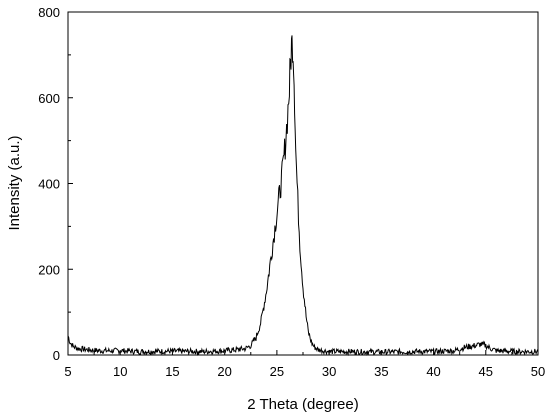 The image size is (550, 418). I want to click on x-axis-label: 2 Theta (degree), so click(302, 404).